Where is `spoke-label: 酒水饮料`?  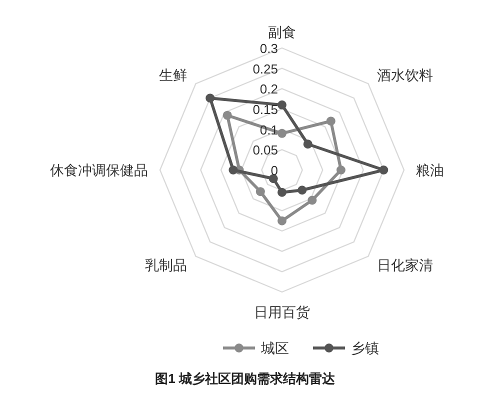 spoke-label: 酒水饮料 is located at coordinates (404, 75).